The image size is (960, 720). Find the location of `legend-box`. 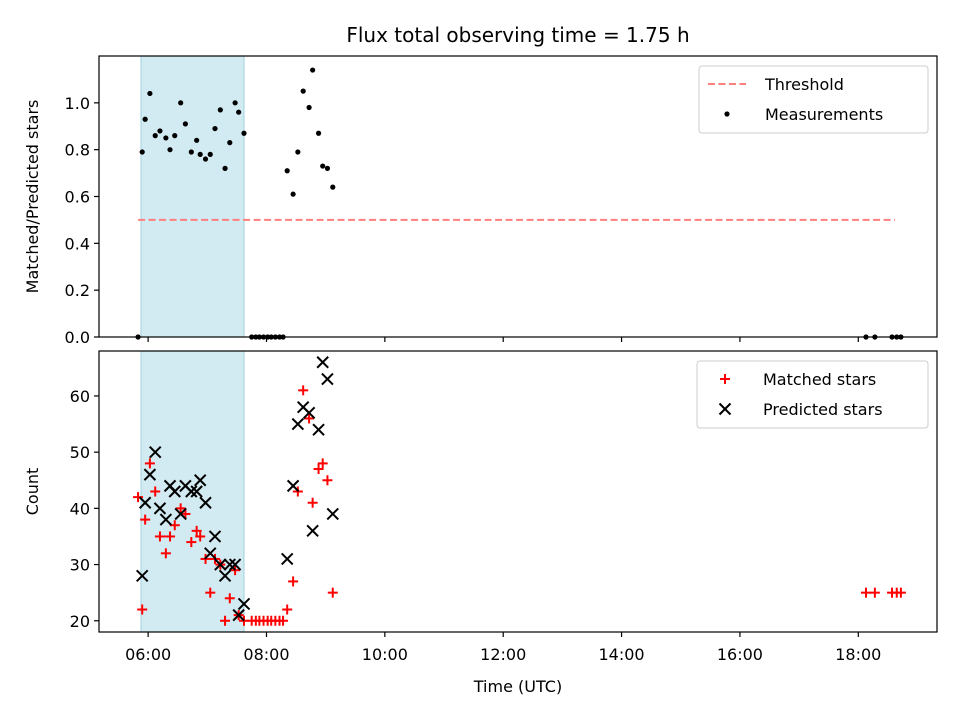

legend-box is located at coordinates (813, 99).